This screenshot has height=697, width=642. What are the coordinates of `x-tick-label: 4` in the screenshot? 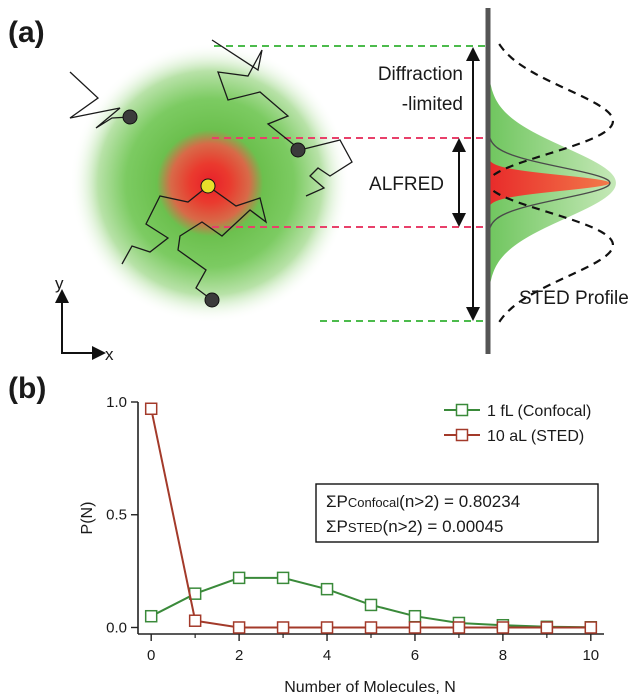 It's located at (327, 655).